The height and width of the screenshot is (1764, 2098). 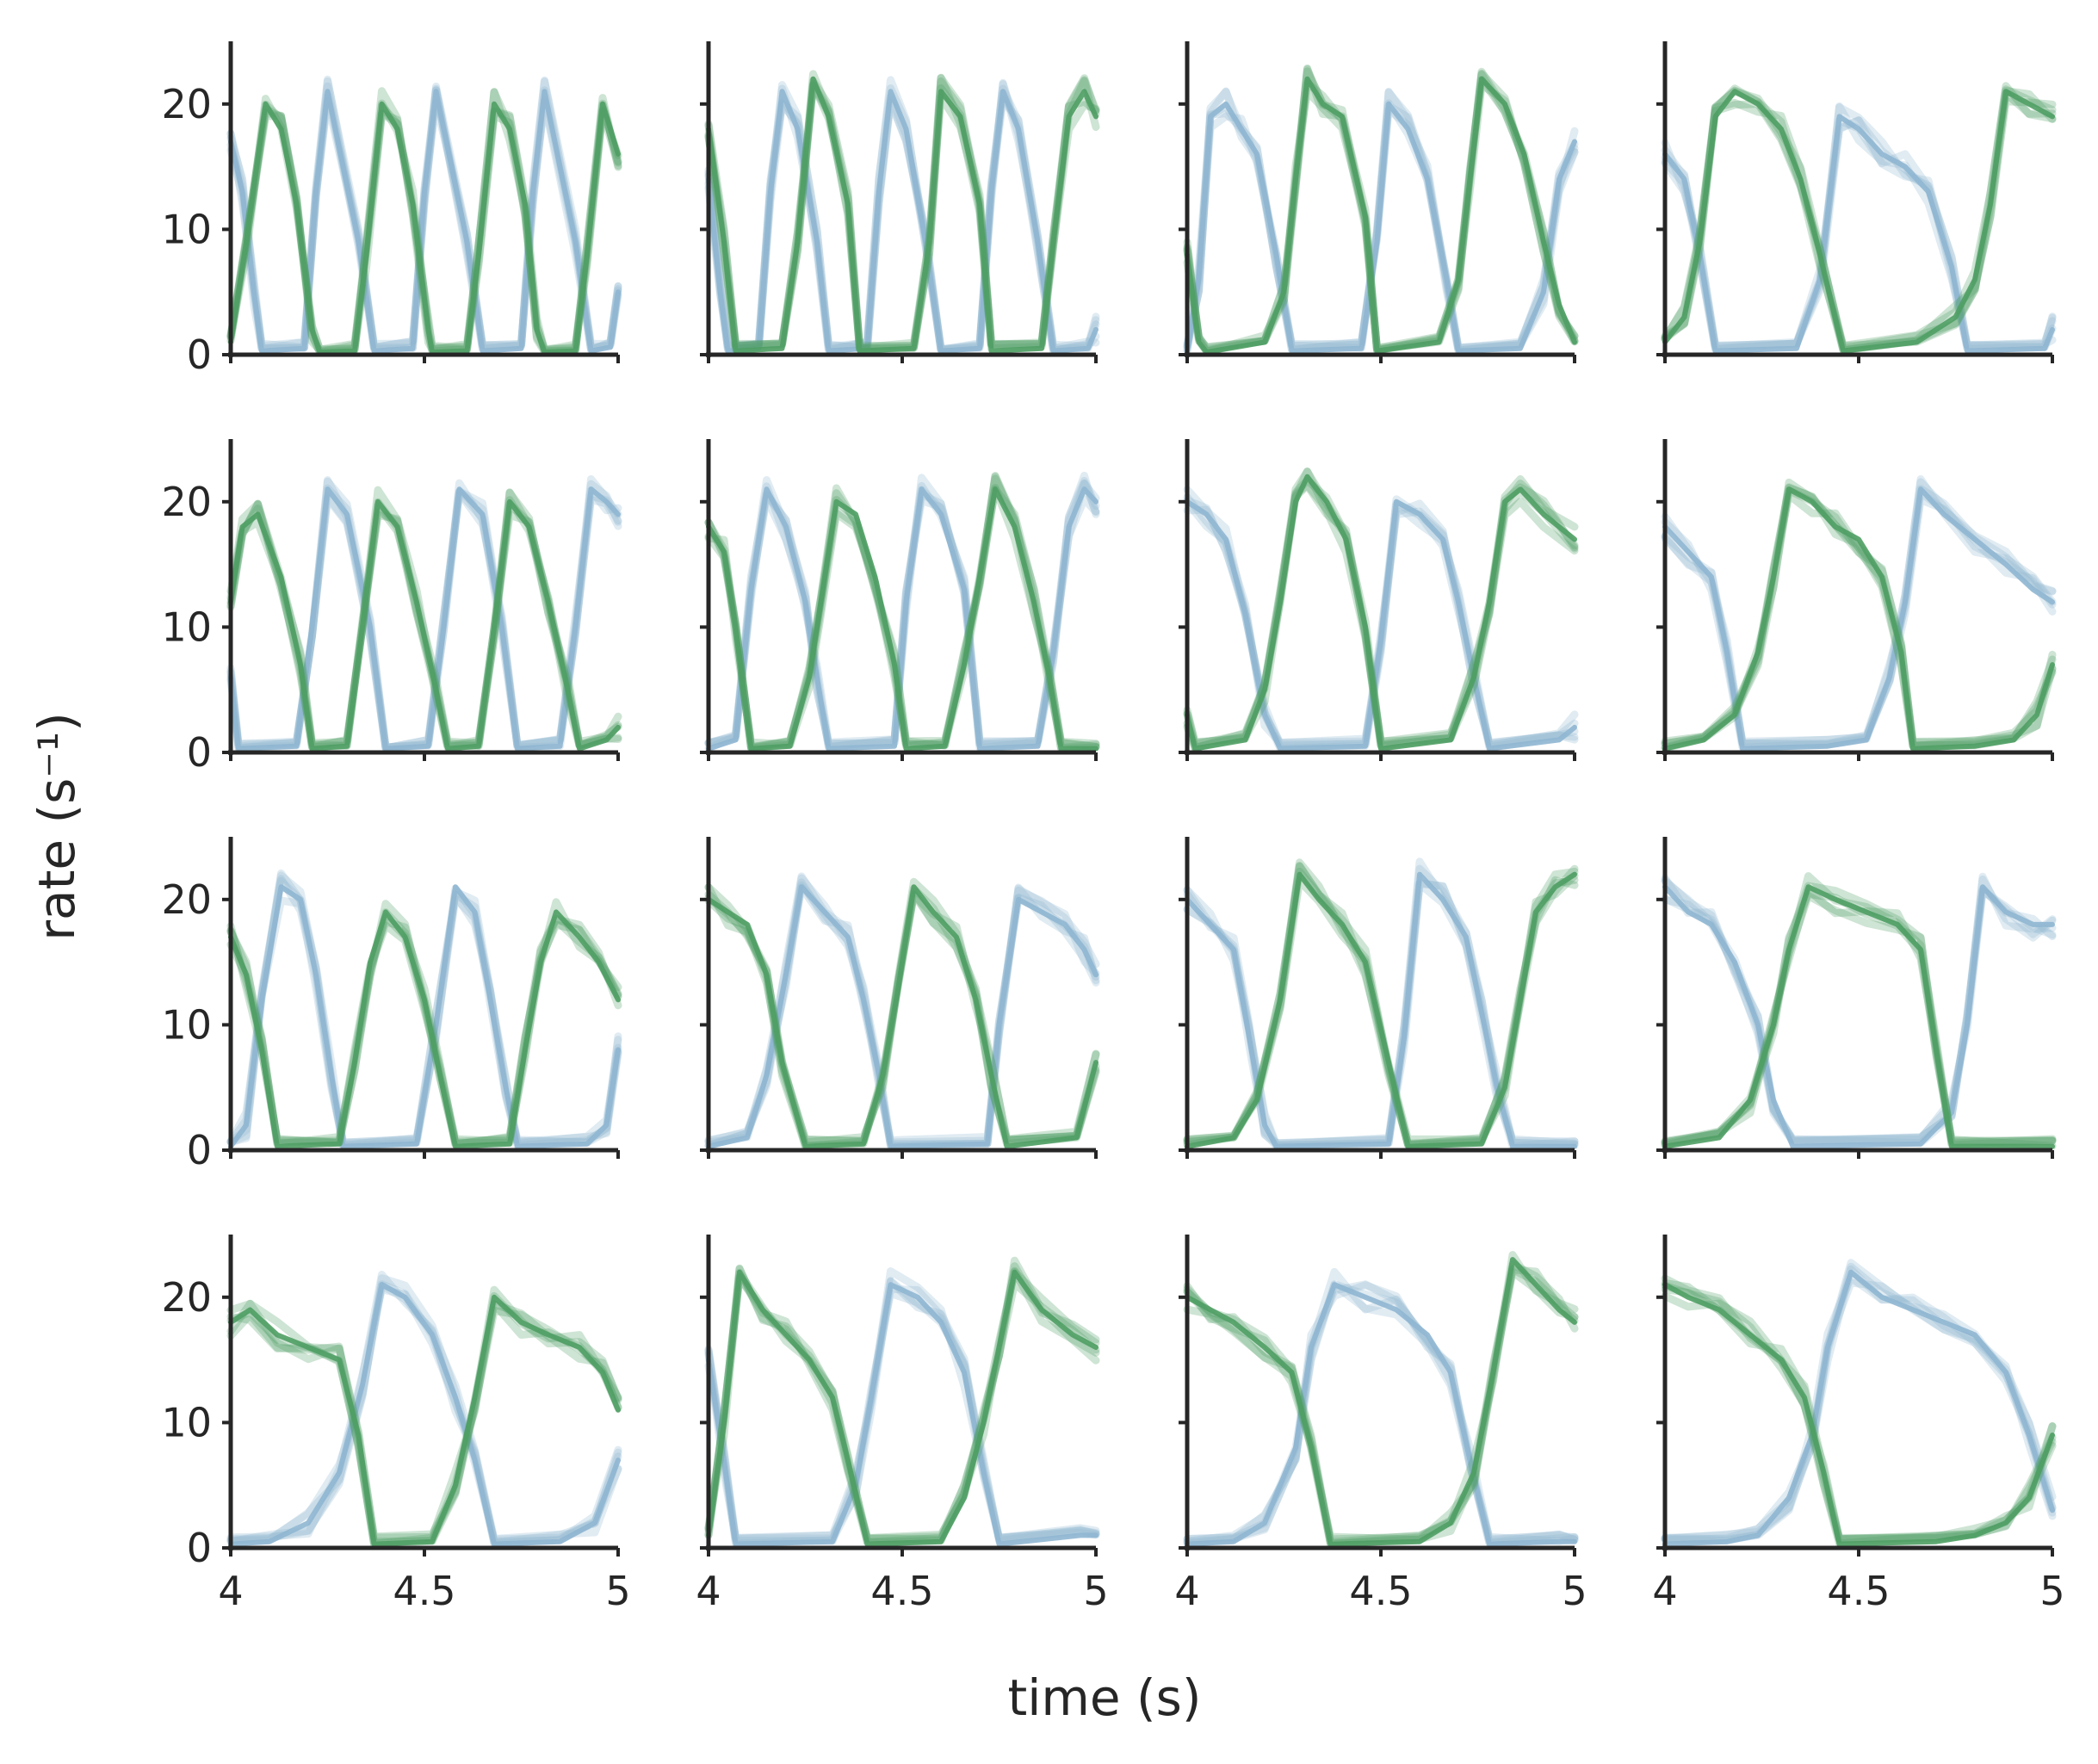 I want to click on panel-r0-c0: 0 10 20, so click(x=391, y=209).